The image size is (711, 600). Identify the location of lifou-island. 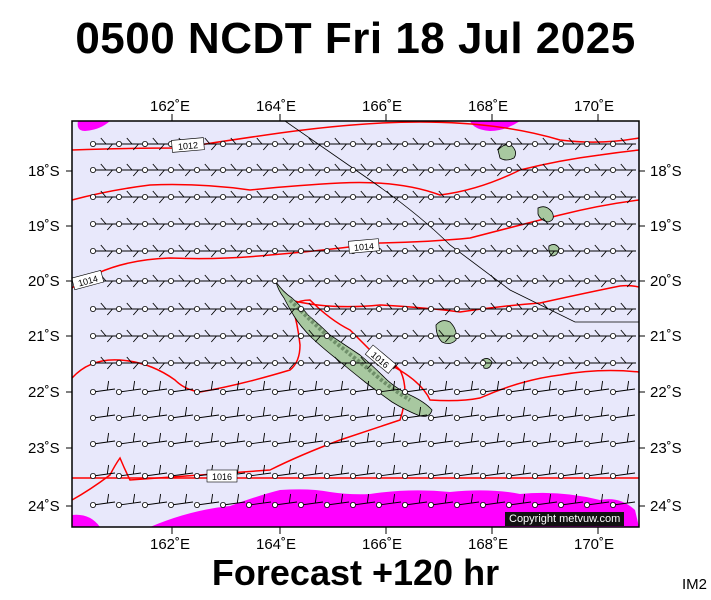
(545, 214).